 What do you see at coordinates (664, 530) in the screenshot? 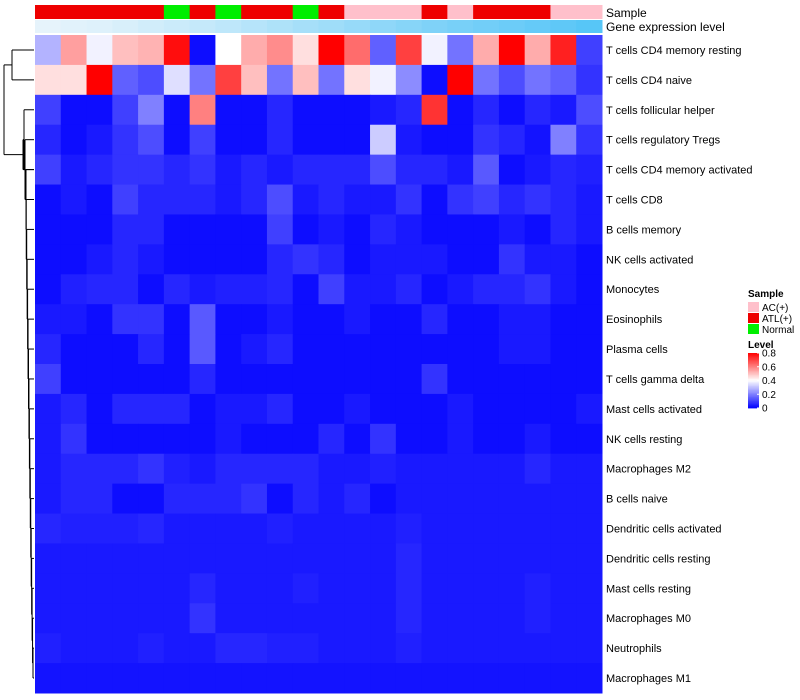
I see `row-label: Dendritic cells activated` at bounding box center [664, 530].